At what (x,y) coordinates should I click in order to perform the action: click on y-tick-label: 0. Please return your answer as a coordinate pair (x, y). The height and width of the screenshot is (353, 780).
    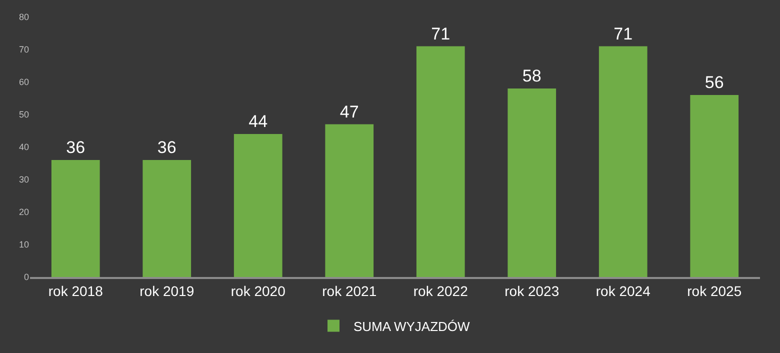
    Looking at the image, I should click on (26, 277).